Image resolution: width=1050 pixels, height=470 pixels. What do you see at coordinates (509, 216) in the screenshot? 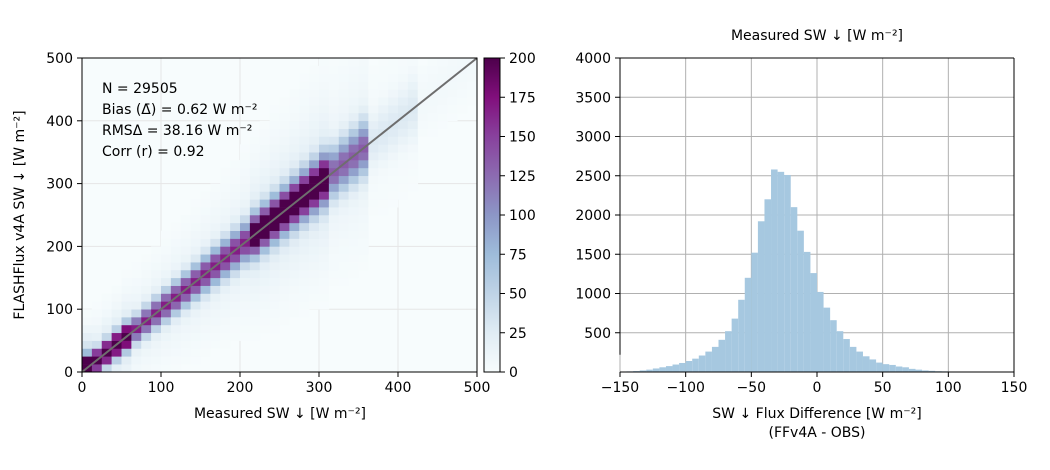
I see `colorbar: 0 25 50 75 100 125 150 175 200` at bounding box center [509, 216].